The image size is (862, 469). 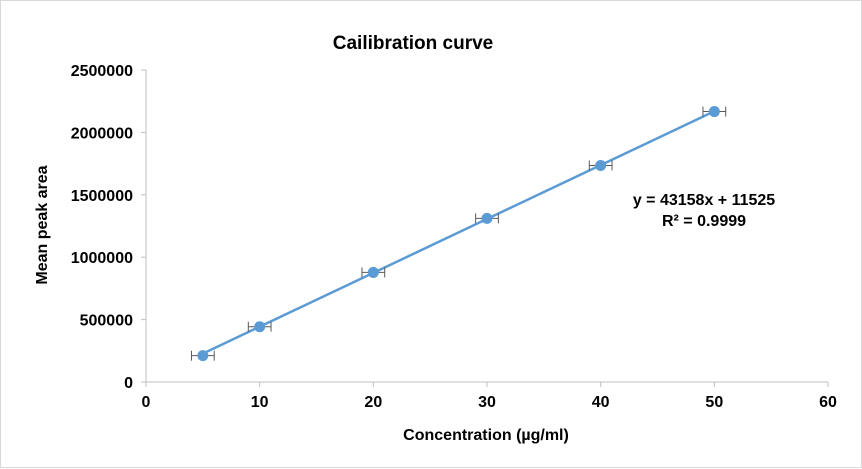 I want to click on x-tick-label: 40, so click(x=601, y=402).